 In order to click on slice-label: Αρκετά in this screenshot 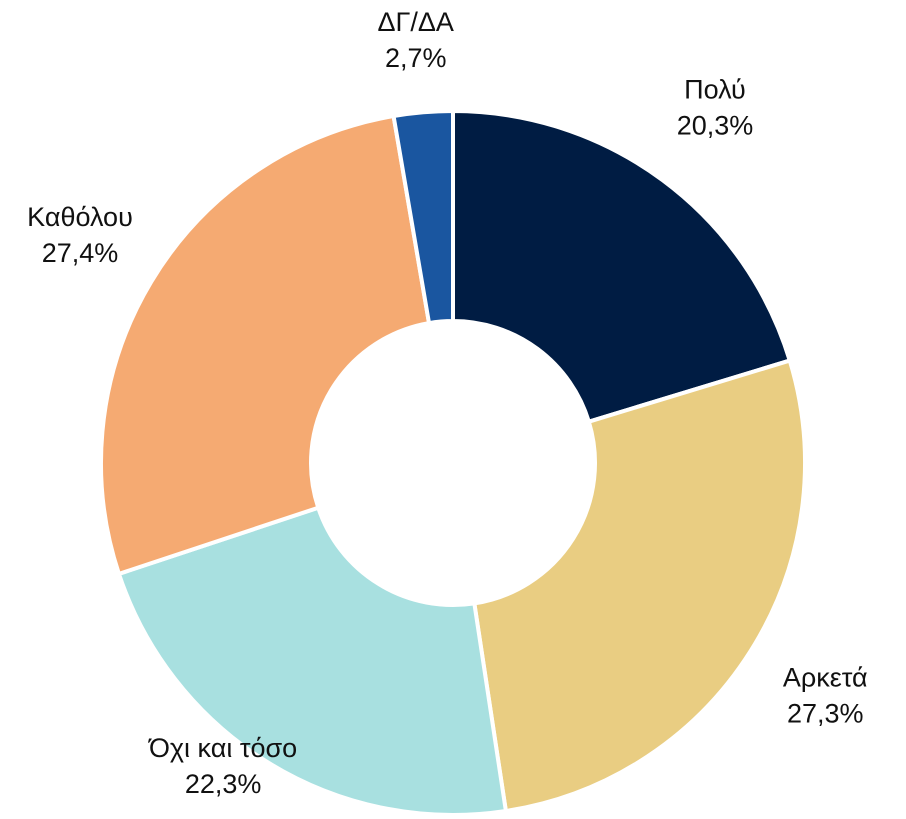, I will do `click(825, 678)`.